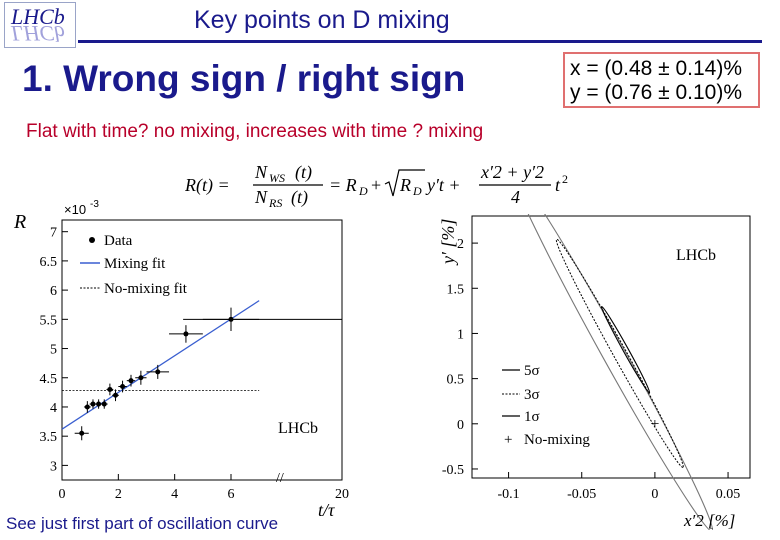  Describe the element at coordinates (299, 197) in the screenshot. I see `formula-frac1-den-arg: (t)` at that location.